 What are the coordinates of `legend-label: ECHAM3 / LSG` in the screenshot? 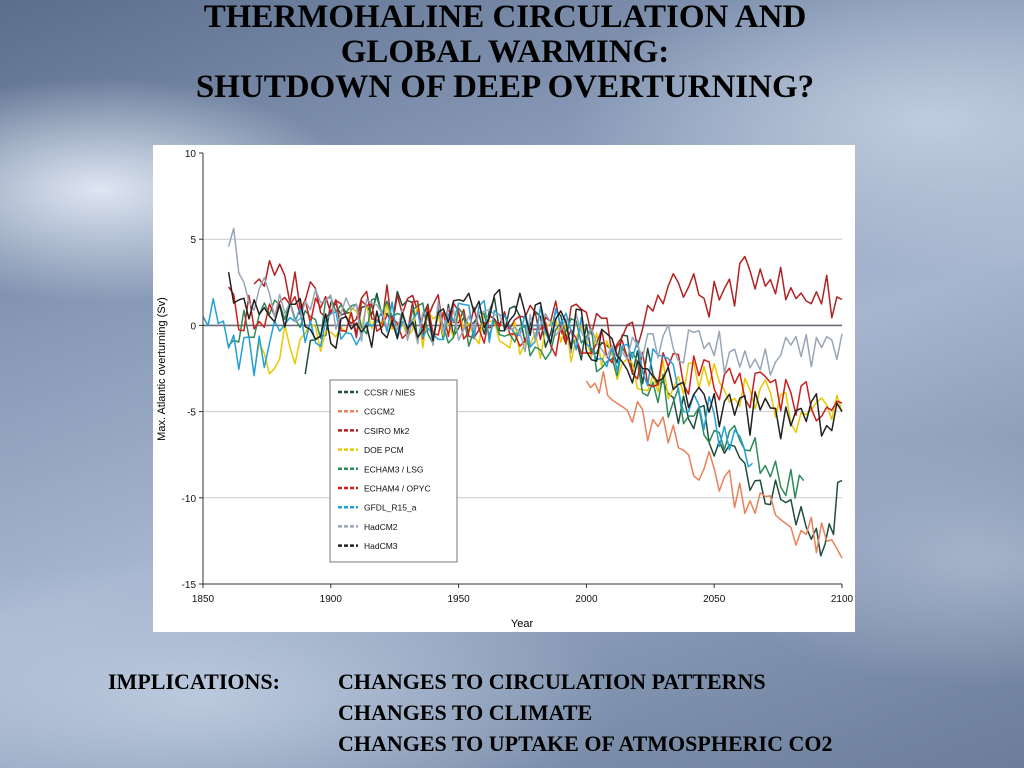 It's located at (394, 469).